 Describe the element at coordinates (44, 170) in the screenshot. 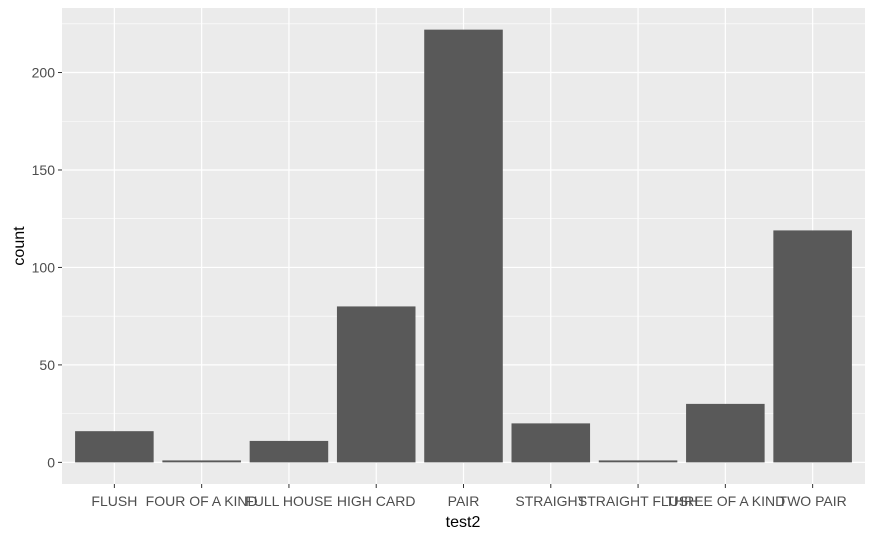

I see `y-tick-label: 150` at that location.